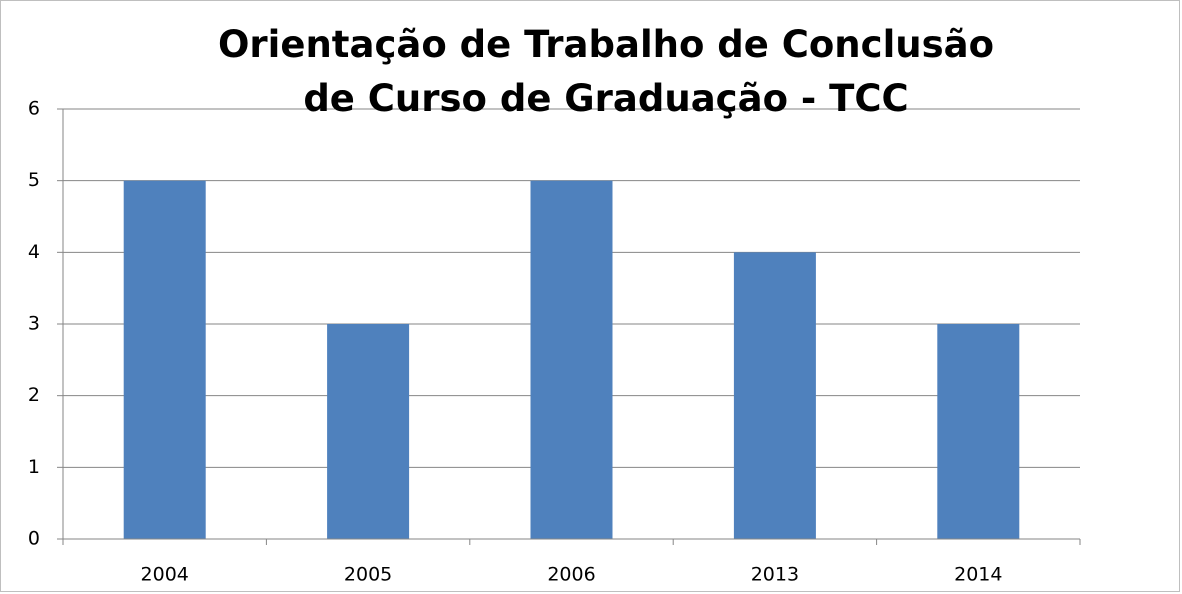  Describe the element at coordinates (34, 324) in the screenshot. I see `y-tick-label: 3` at that location.